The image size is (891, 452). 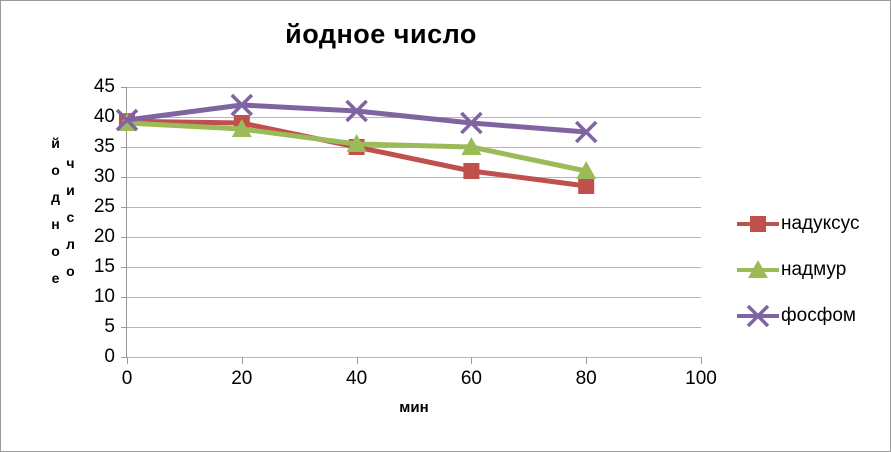 I want to click on legend-2-glyph, so click(x=758, y=316).